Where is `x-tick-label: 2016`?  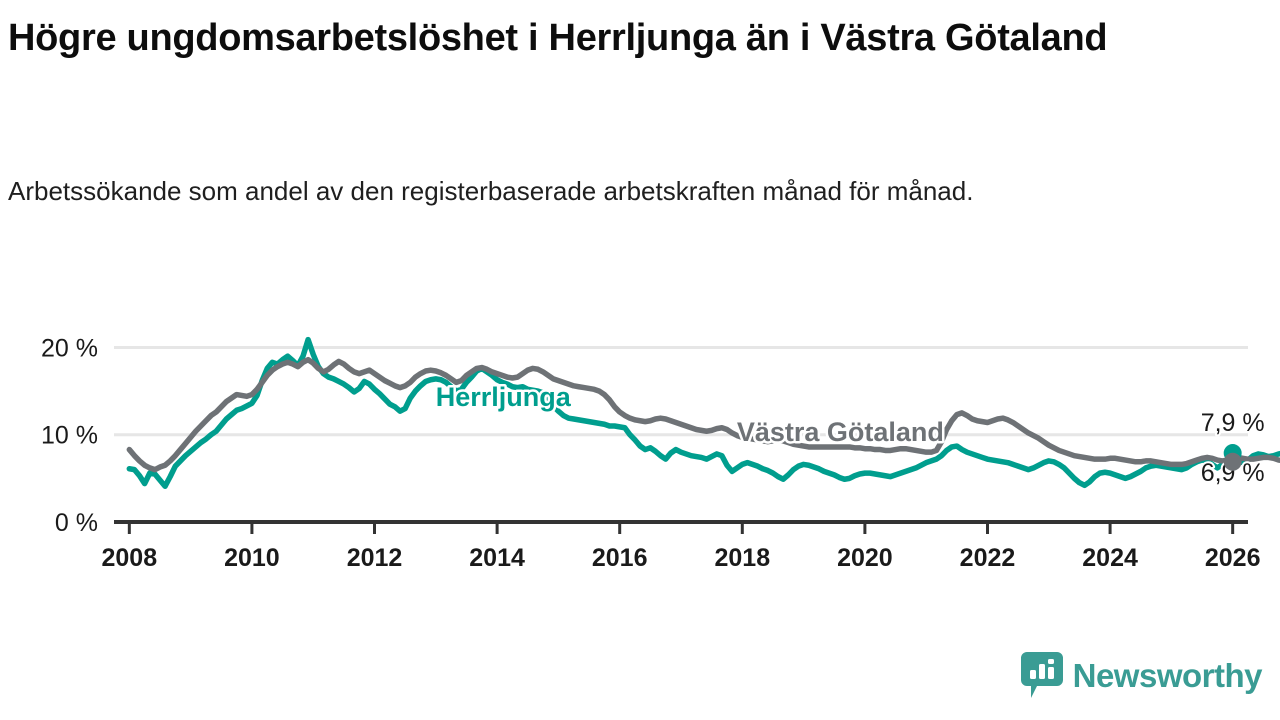
x-tick-label: 2016 is located at coordinates (620, 558).